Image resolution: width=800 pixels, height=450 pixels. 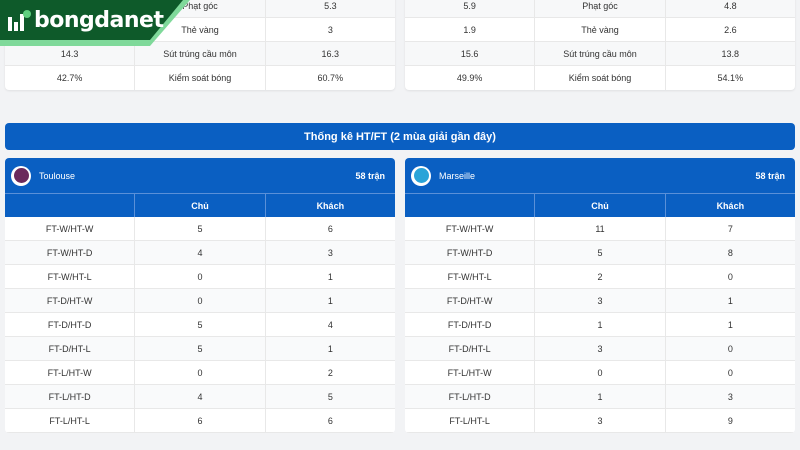 I want to click on table-row: FT-L/HT-D 4 5, so click(x=200, y=397).